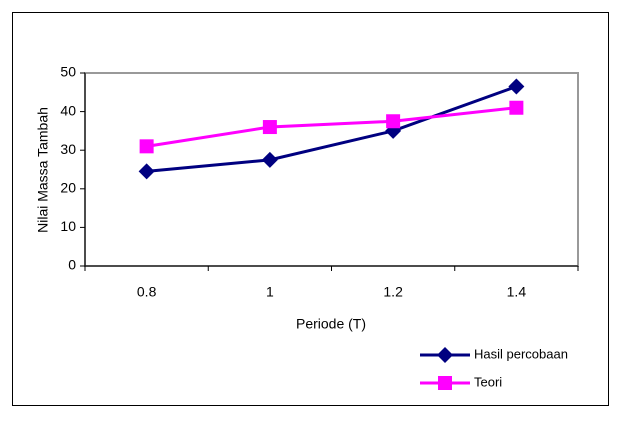  Describe the element at coordinates (68, 149) in the screenshot. I see `y-tick-label: 30` at that location.